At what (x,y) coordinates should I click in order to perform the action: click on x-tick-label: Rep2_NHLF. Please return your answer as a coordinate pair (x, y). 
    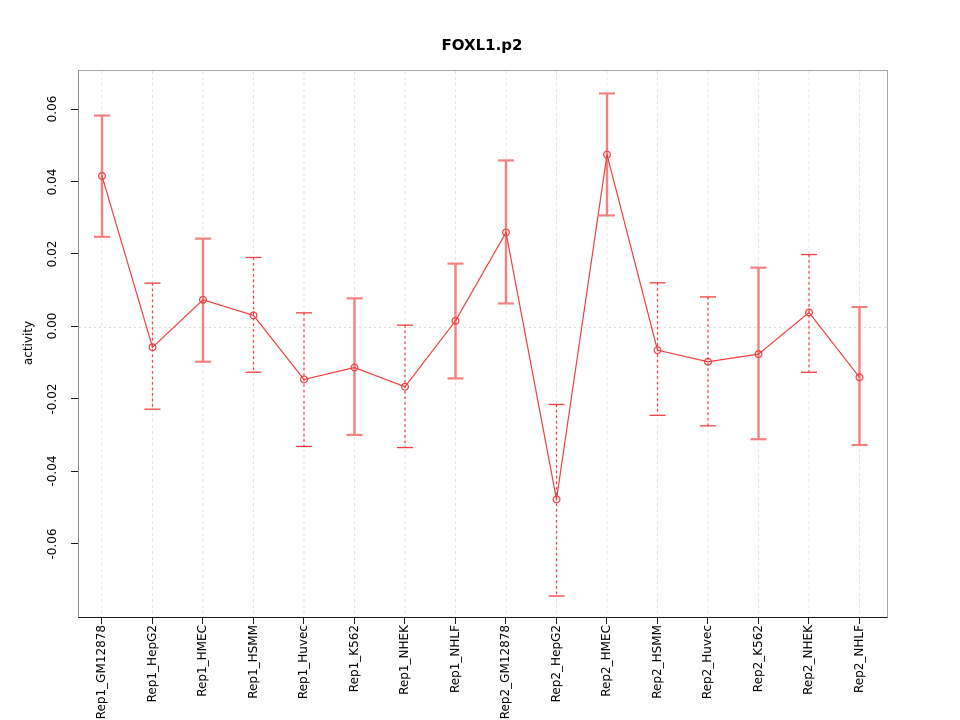
    Looking at the image, I should click on (858, 659).